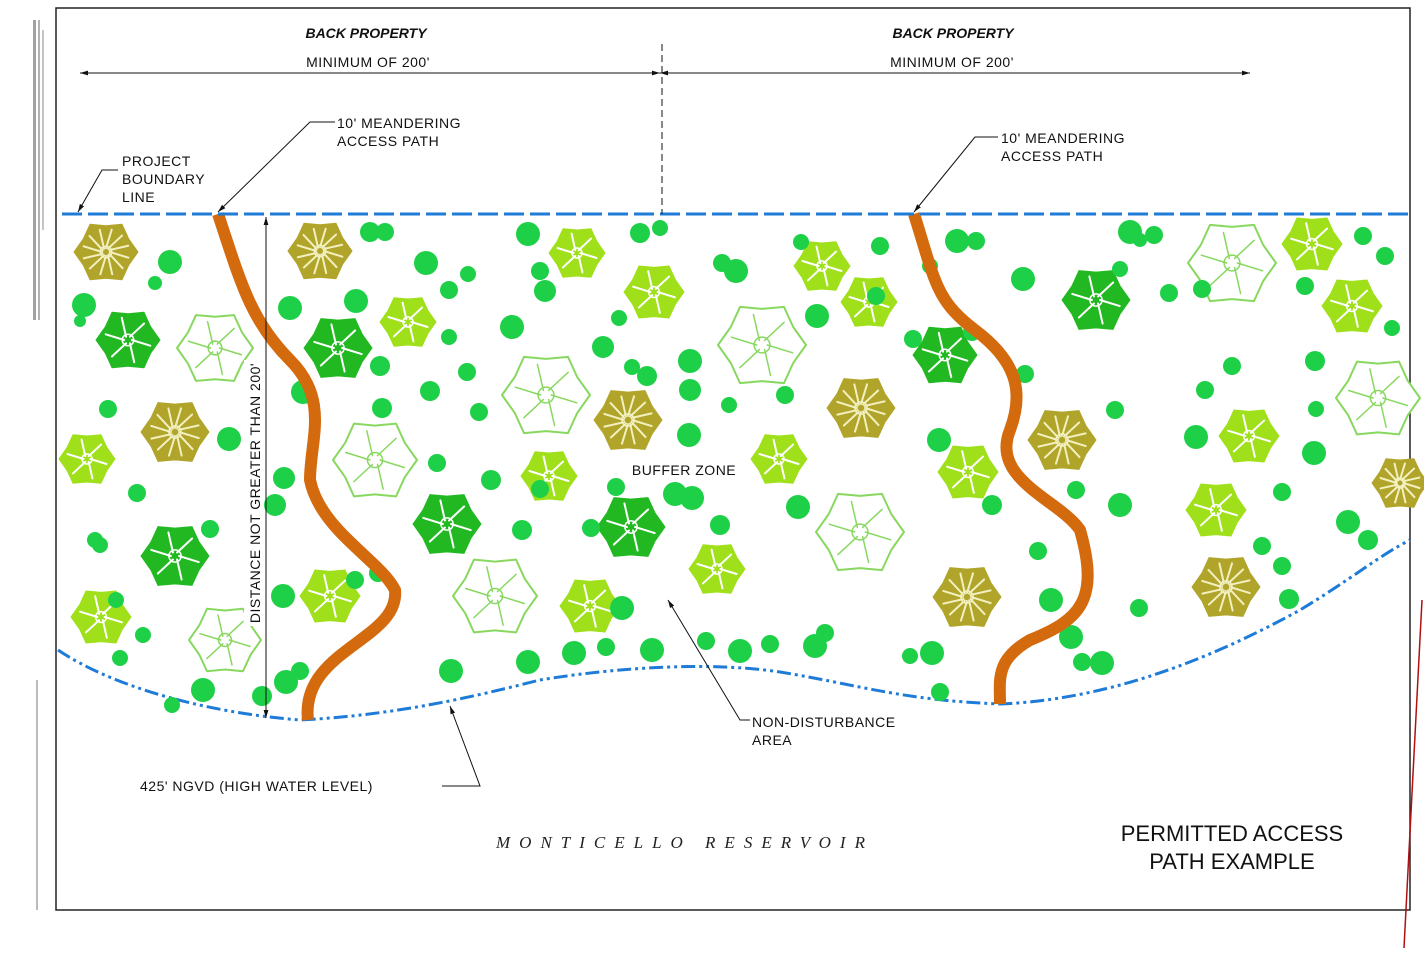 The image size is (1424, 953). Describe the element at coordinates (38, 465) in the screenshot. I see `margin-notes` at that location.